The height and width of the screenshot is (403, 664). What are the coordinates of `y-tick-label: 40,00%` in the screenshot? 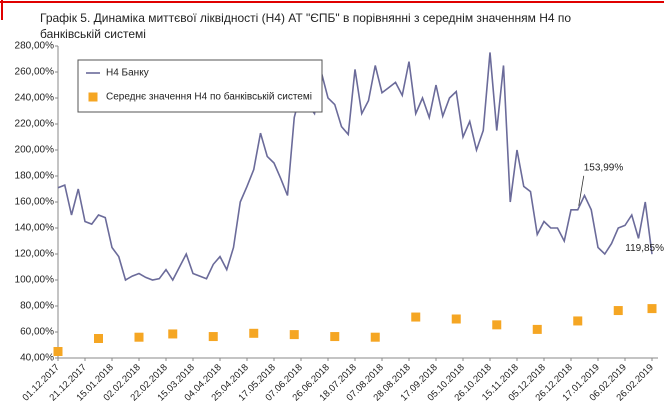 It's located at (37, 358).